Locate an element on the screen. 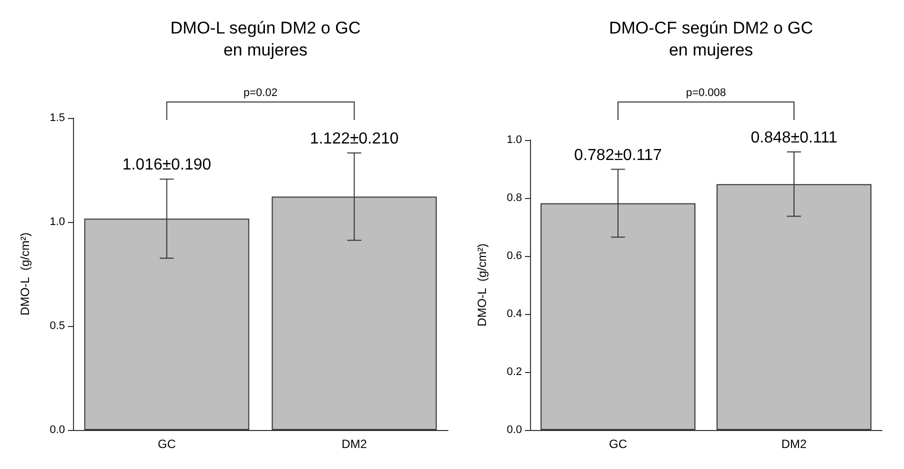  data-label: 0.848±0.111 is located at coordinates (794, 137).